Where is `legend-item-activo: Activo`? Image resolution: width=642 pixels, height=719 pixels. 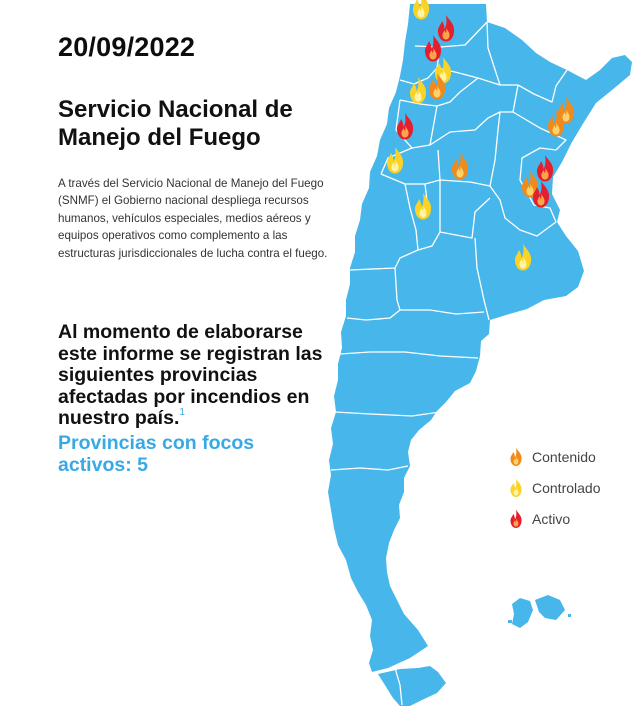 legend-item-activo: Activo is located at coordinates (554, 519).